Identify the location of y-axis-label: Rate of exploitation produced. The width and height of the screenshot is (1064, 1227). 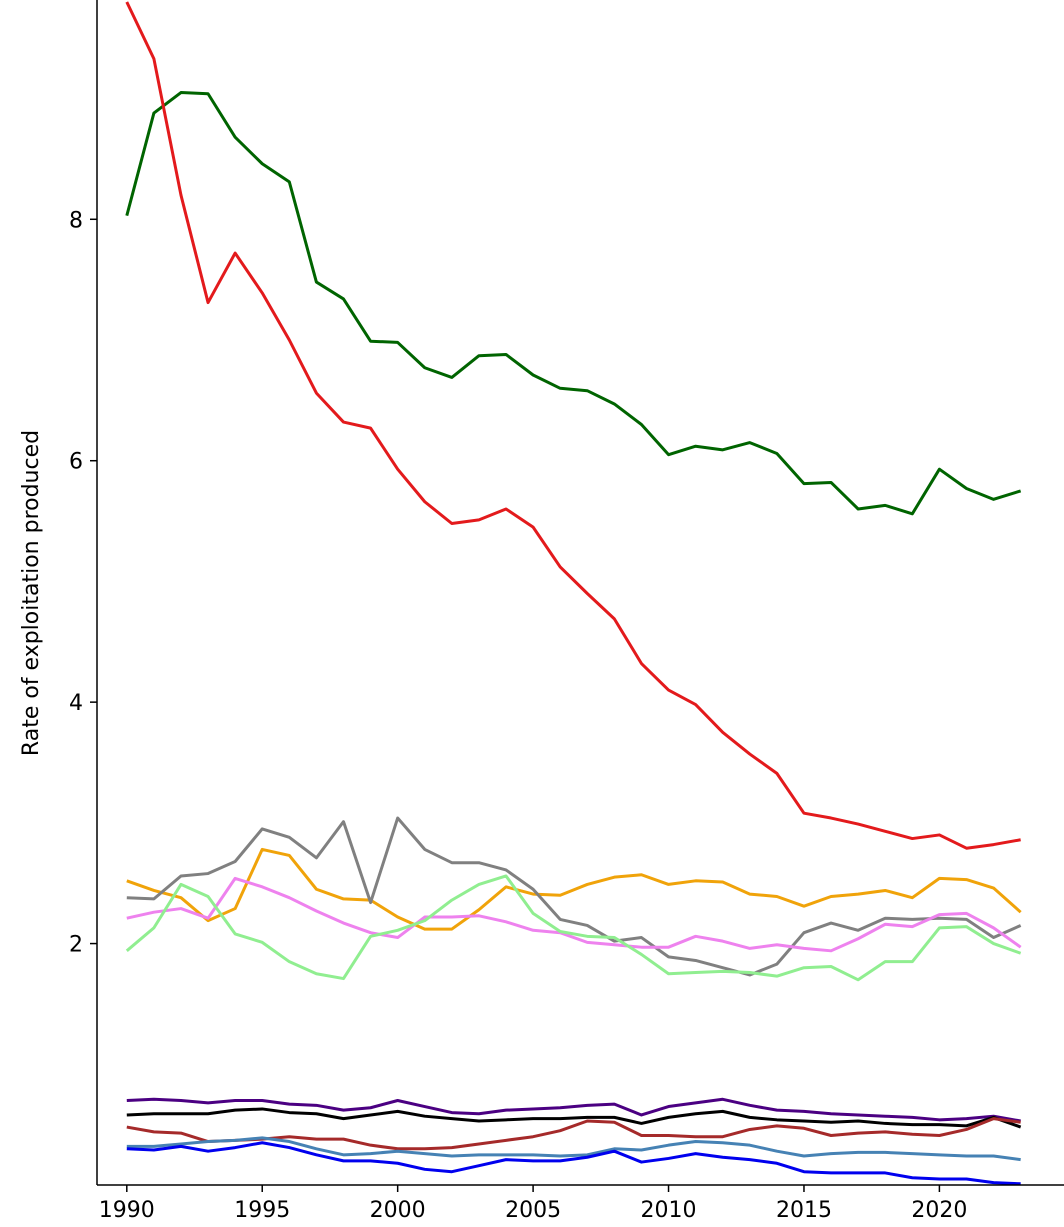
(31, 593).